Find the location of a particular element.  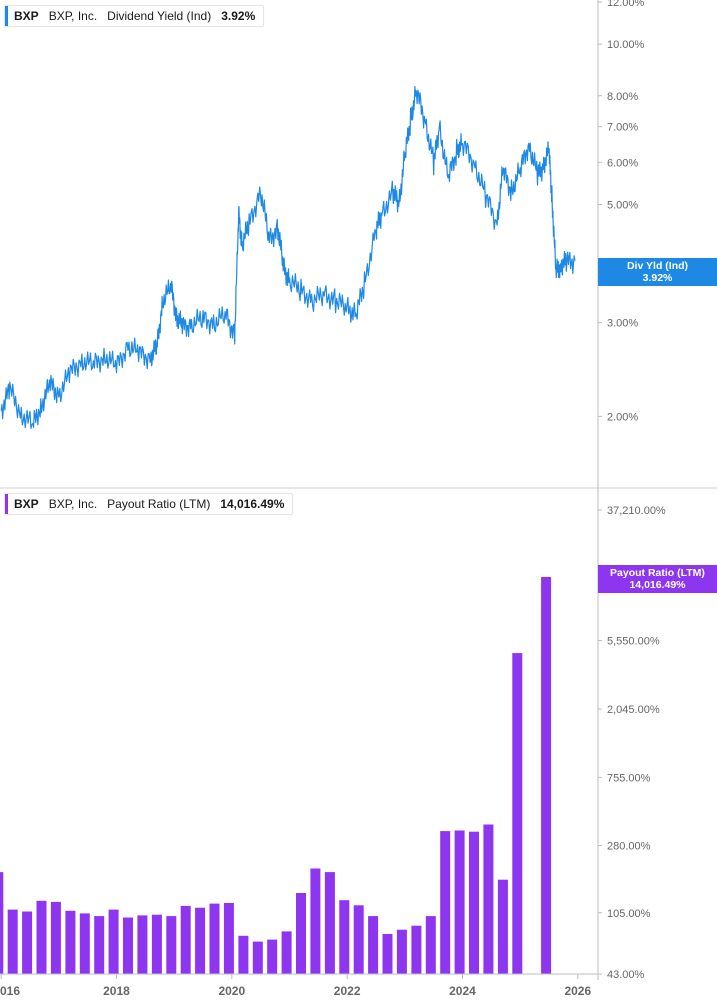

payout-legend-metric: Payout Ratio (LTM) is located at coordinates (159, 504).